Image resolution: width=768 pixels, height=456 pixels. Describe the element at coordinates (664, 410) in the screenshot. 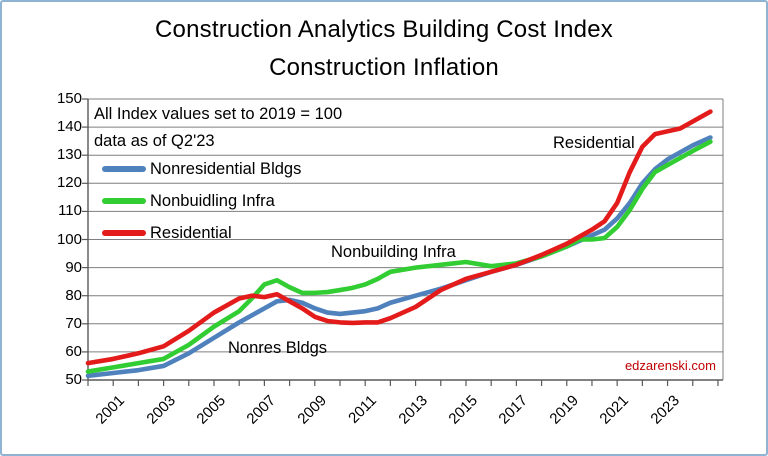

I see `x-axis-label: 2023` at that location.